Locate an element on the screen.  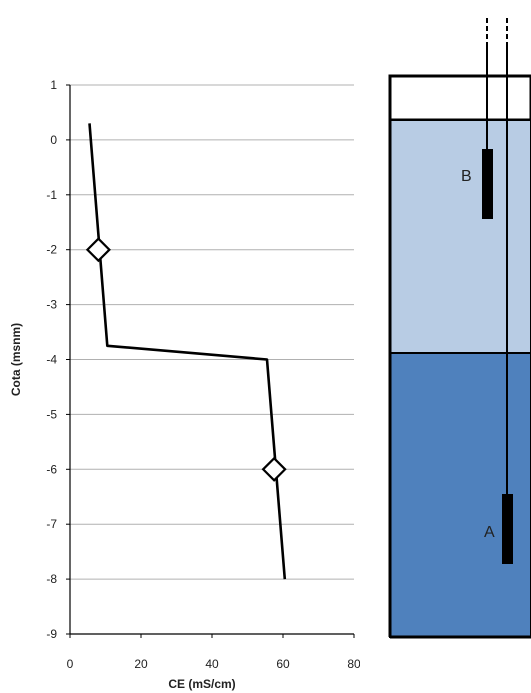
y-tick-label: -1 is located at coordinates (51, 195).